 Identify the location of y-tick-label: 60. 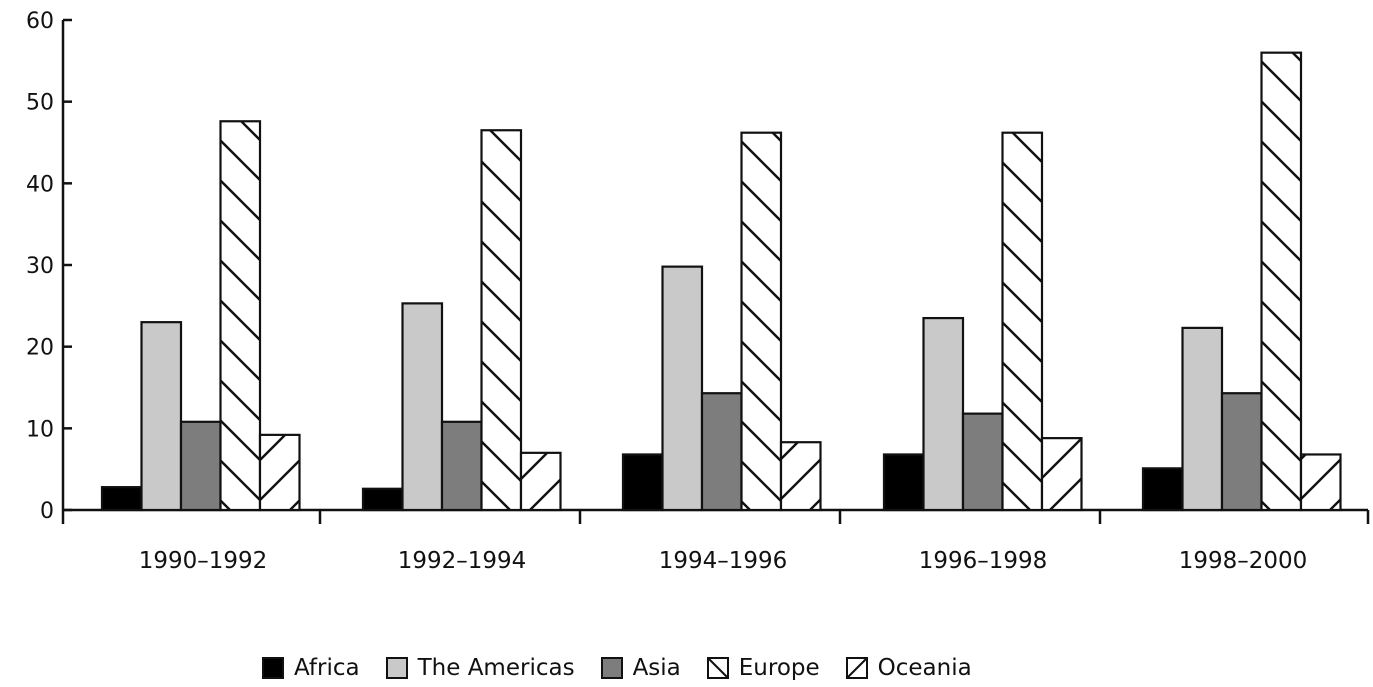
(40, 21).